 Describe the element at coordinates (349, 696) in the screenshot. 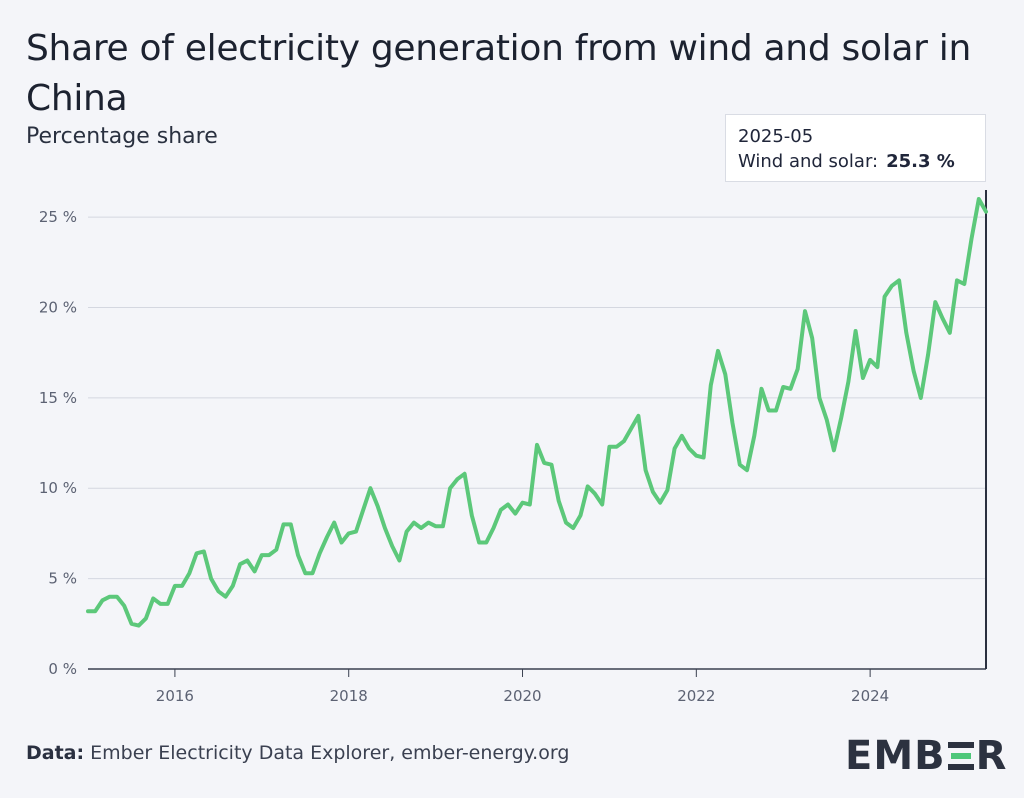

I see `x-tick-label: 2018` at that location.